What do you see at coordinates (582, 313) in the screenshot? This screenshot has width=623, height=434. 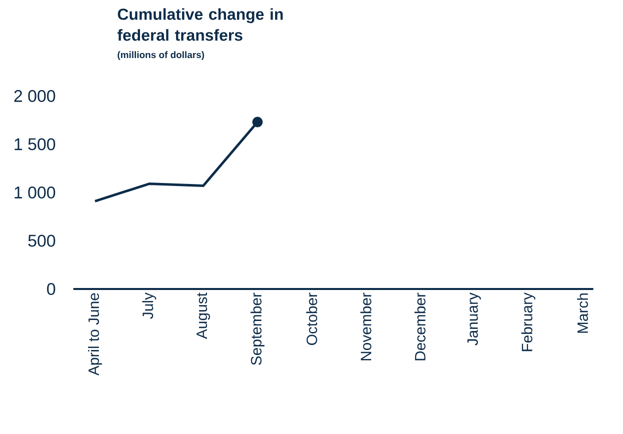 I see `x-tick-label: March` at bounding box center [582, 313].